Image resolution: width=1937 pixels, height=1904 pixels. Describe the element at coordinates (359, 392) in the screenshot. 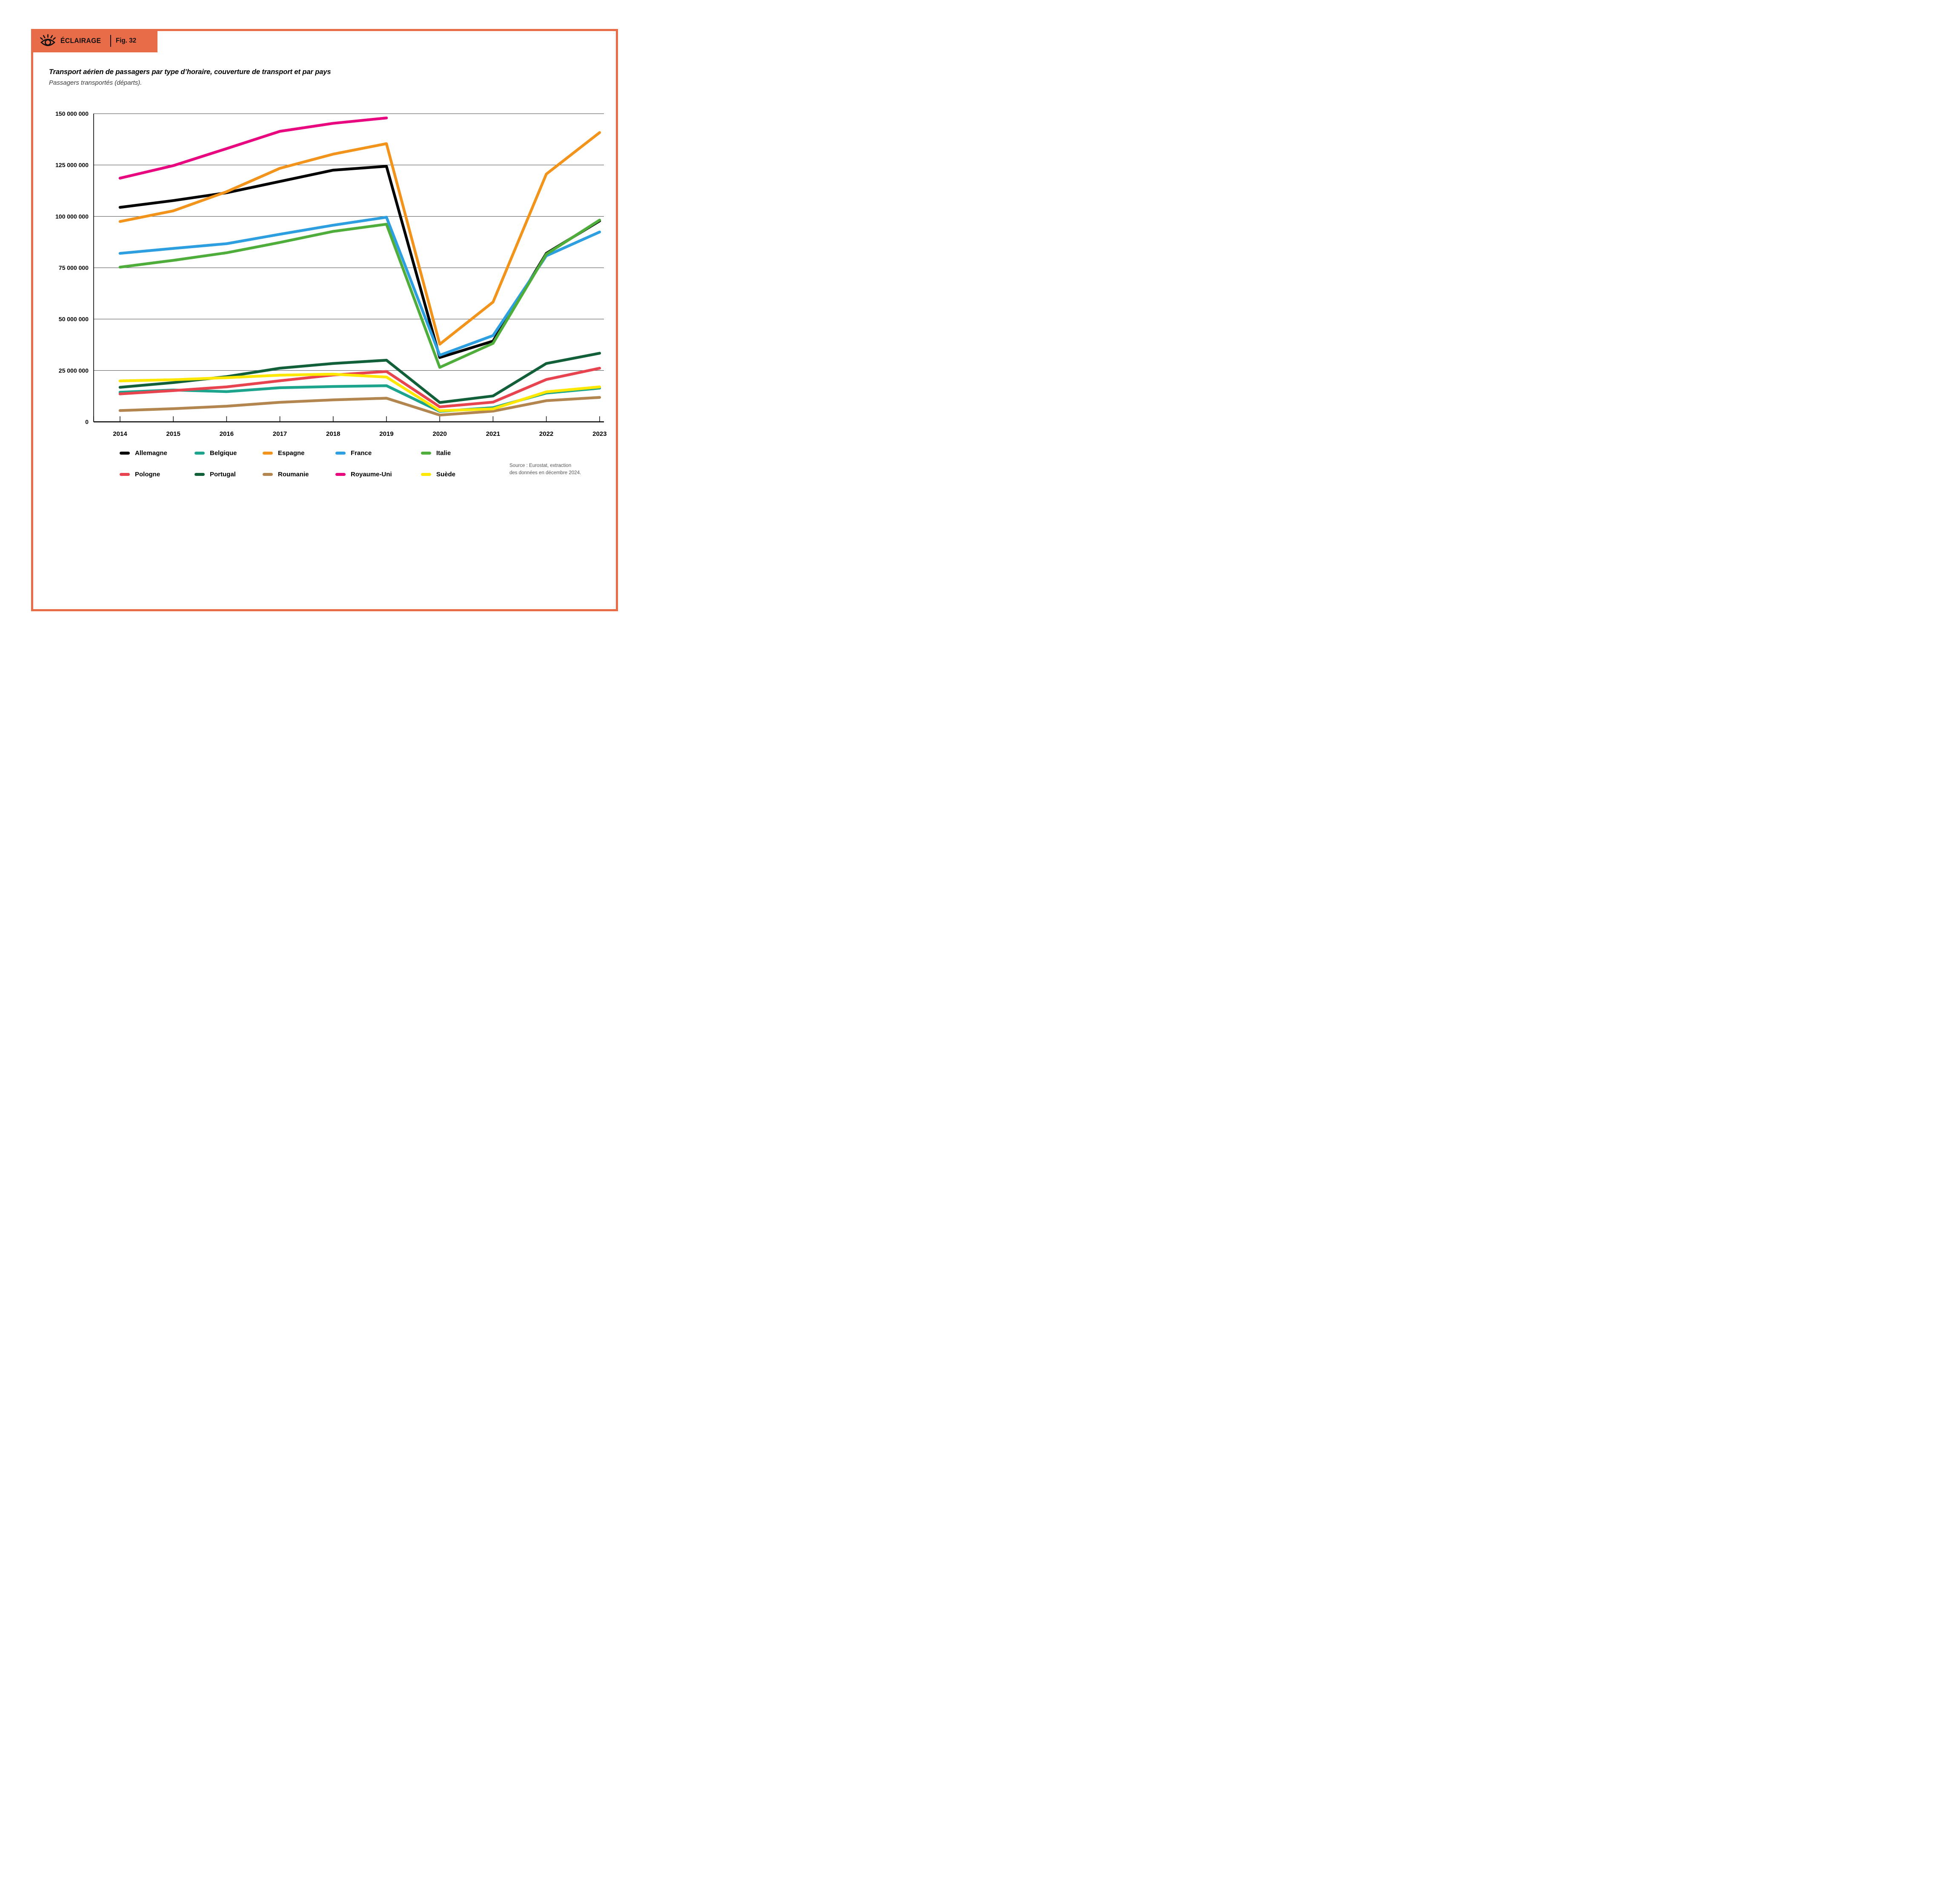

I see `series-line-Suède` at that location.